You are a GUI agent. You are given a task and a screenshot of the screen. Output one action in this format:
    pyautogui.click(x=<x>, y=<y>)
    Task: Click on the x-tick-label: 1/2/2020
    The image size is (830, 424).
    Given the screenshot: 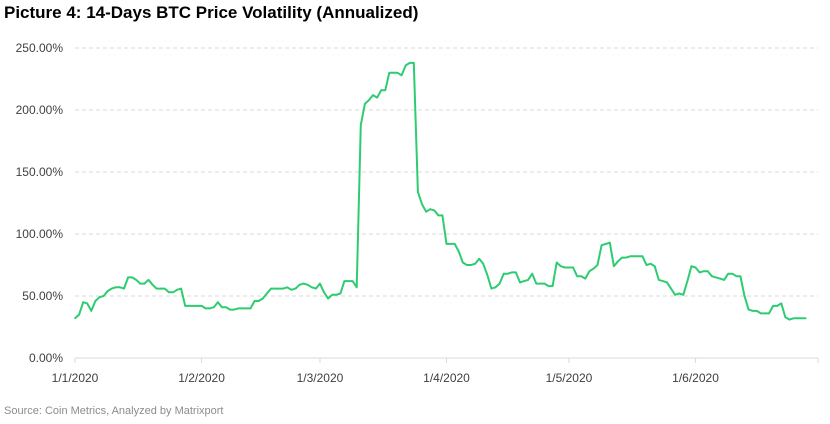 What is the action you would take?
    pyautogui.click(x=201, y=378)
    